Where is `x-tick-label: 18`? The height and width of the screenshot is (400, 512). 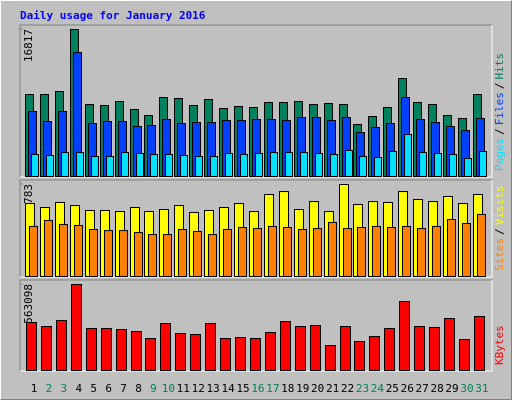
x-tick-label: 18 is located at coordinates (287, 388).